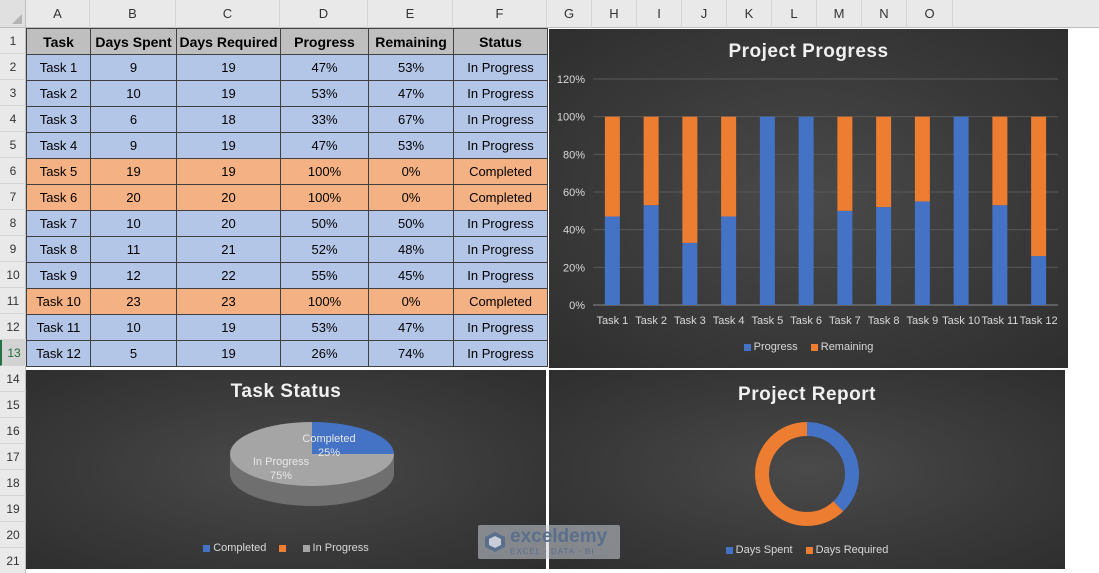 The width and height of the screenshot is (1099, 573). What do you see at coordinates (324, 327) in the screenshot?
I see `cell-progress: 53%` at bounding box center [324, 327].